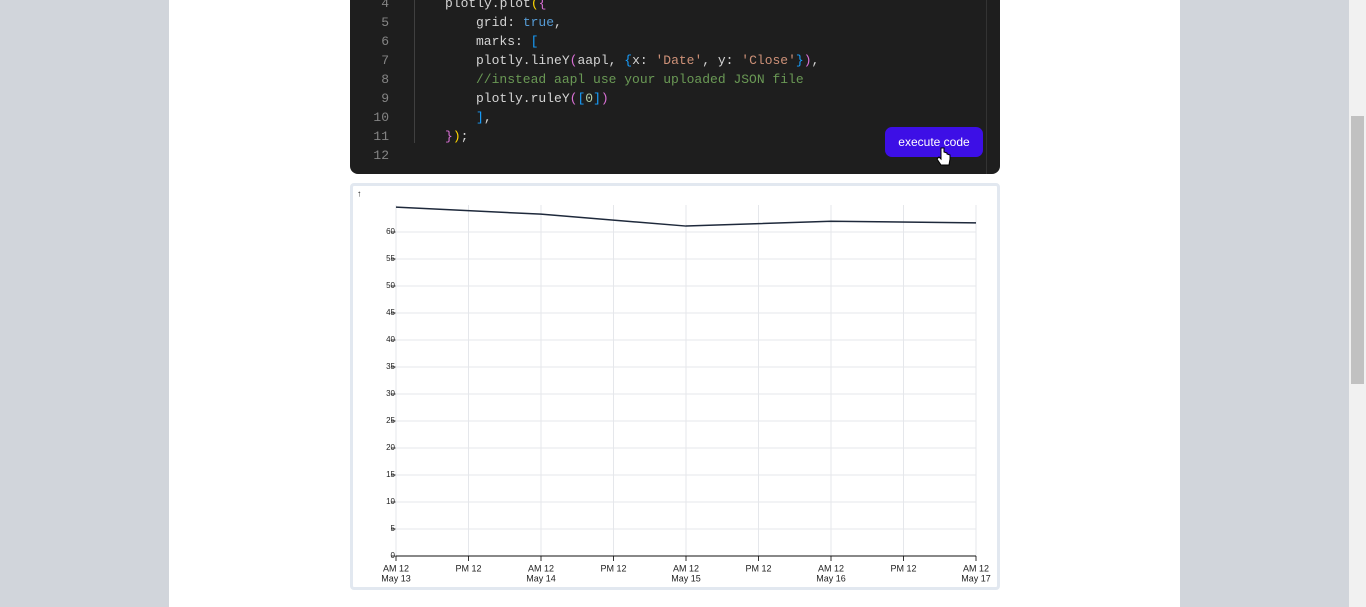 Image resolution: width=1366 pixels, height=607 pixels. I want to click on code-token: 'Close', so click(768, 60).